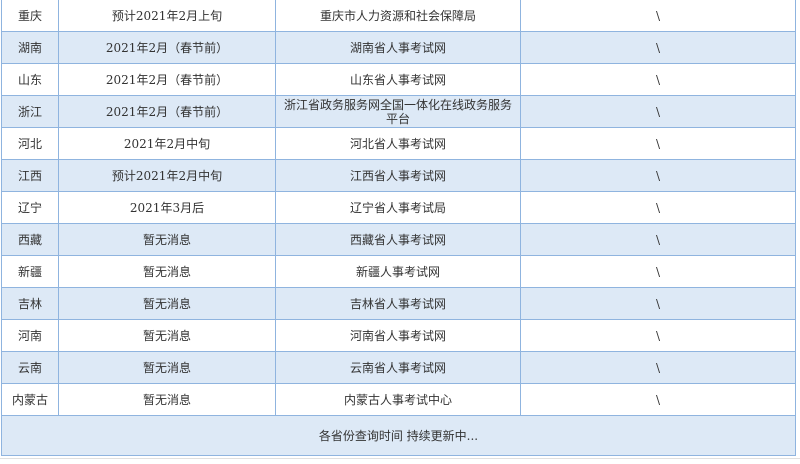 Image resolution: width=800 pixels, height=464 pixels. Describe the element at coordinates (30, 175) in the screenshot. I see `province-cell: 江西` at that location.